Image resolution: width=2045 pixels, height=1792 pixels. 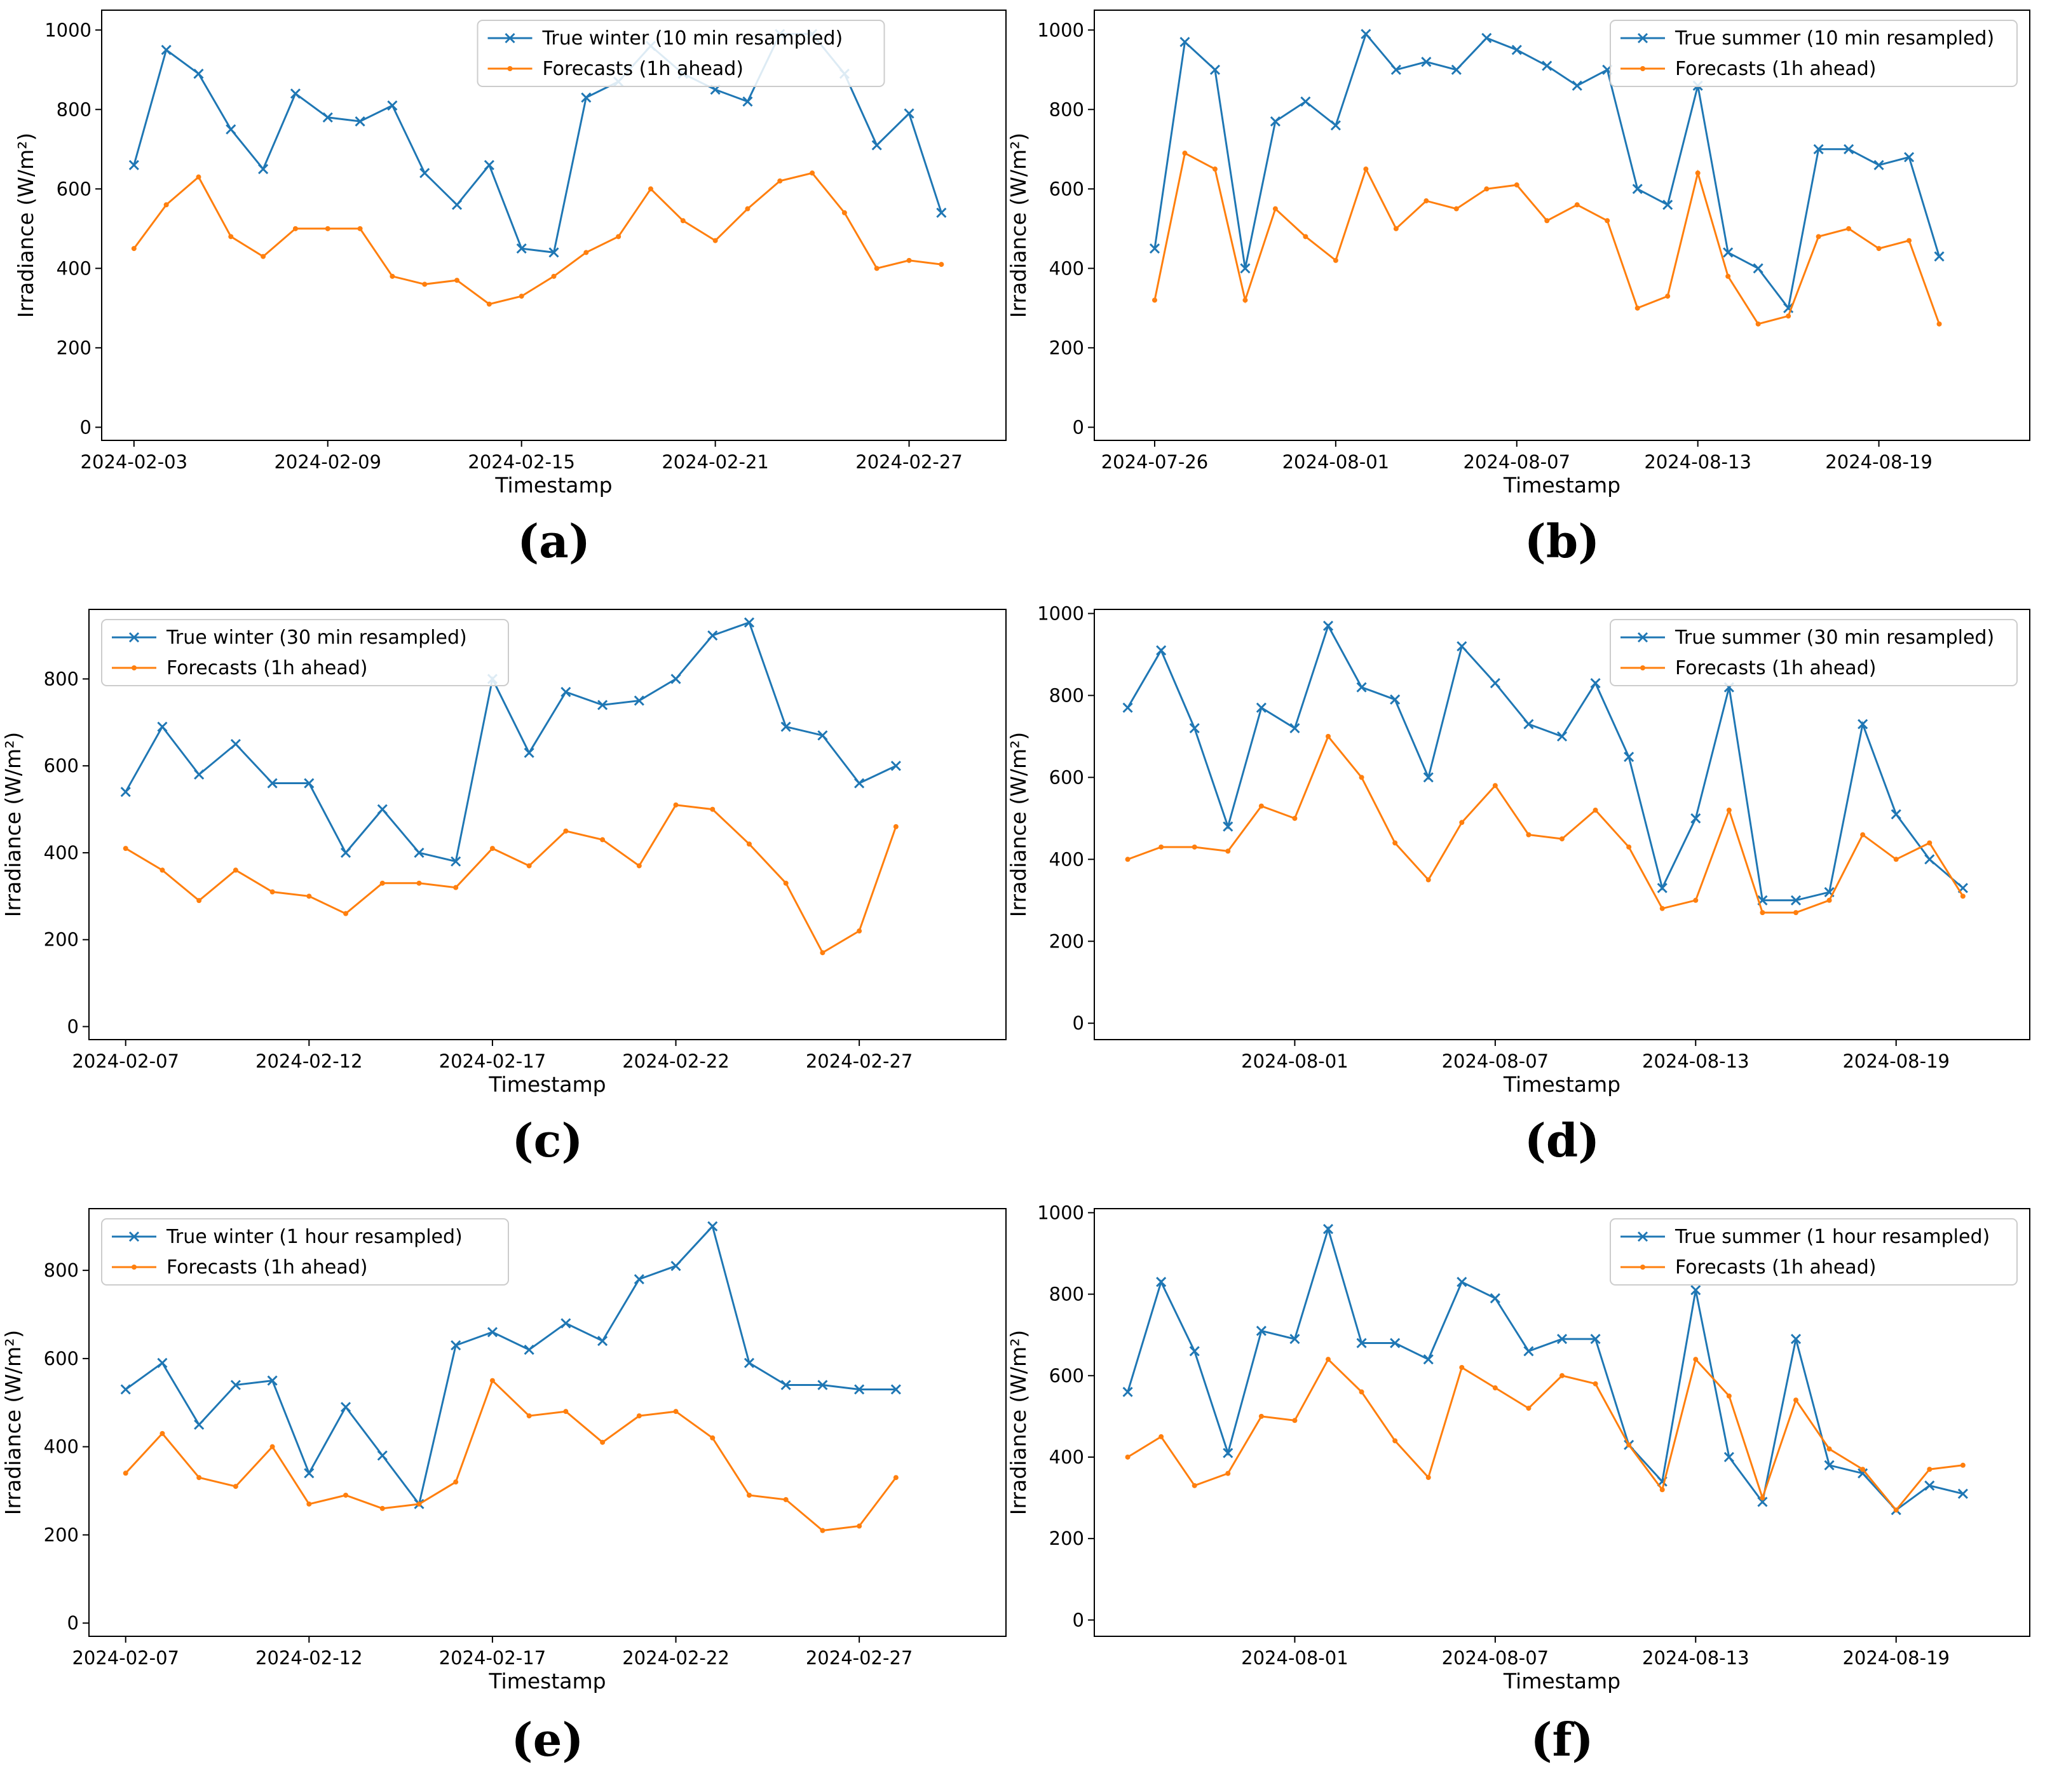 I want to click on x-tick-label: 2024-02-12, so click(x=309, y=1061).